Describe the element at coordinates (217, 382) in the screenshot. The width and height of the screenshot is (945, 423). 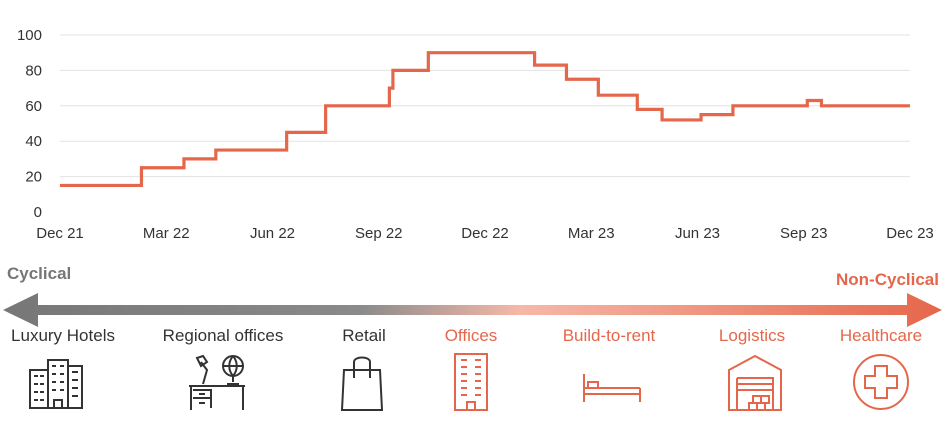
I see `office-desk-icon` at that location.